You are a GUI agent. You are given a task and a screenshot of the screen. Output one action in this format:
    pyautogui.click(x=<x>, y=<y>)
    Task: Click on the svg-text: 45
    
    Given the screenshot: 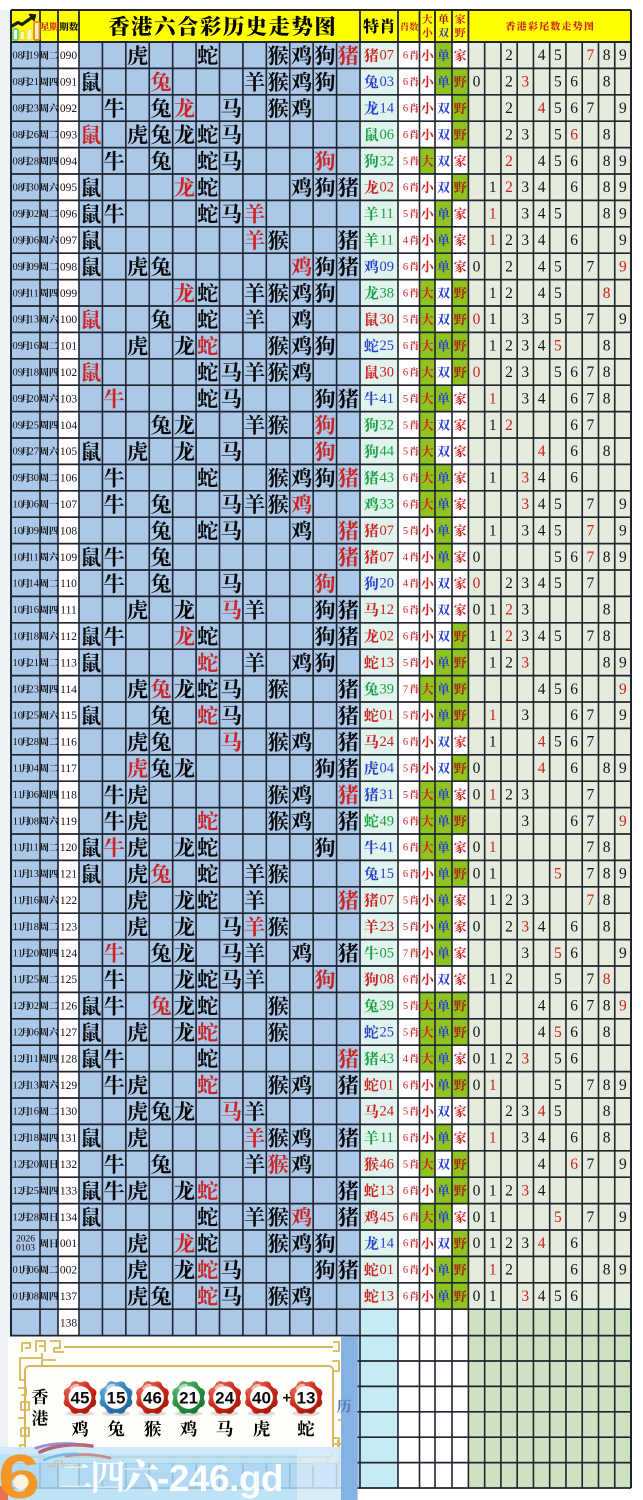 What is the action you would take?
    pyautogui.click(x=387, y=1217)
    